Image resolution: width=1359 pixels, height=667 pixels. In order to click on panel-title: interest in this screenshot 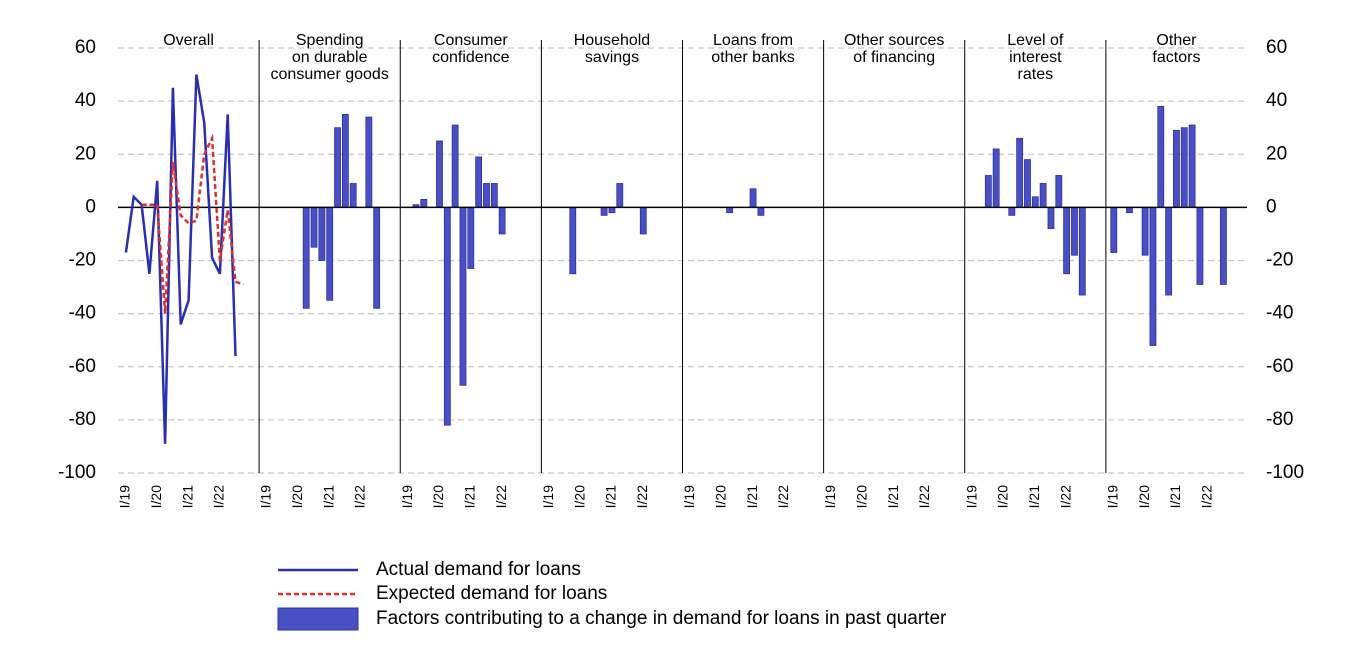, I will do `click(1035, 57)`.